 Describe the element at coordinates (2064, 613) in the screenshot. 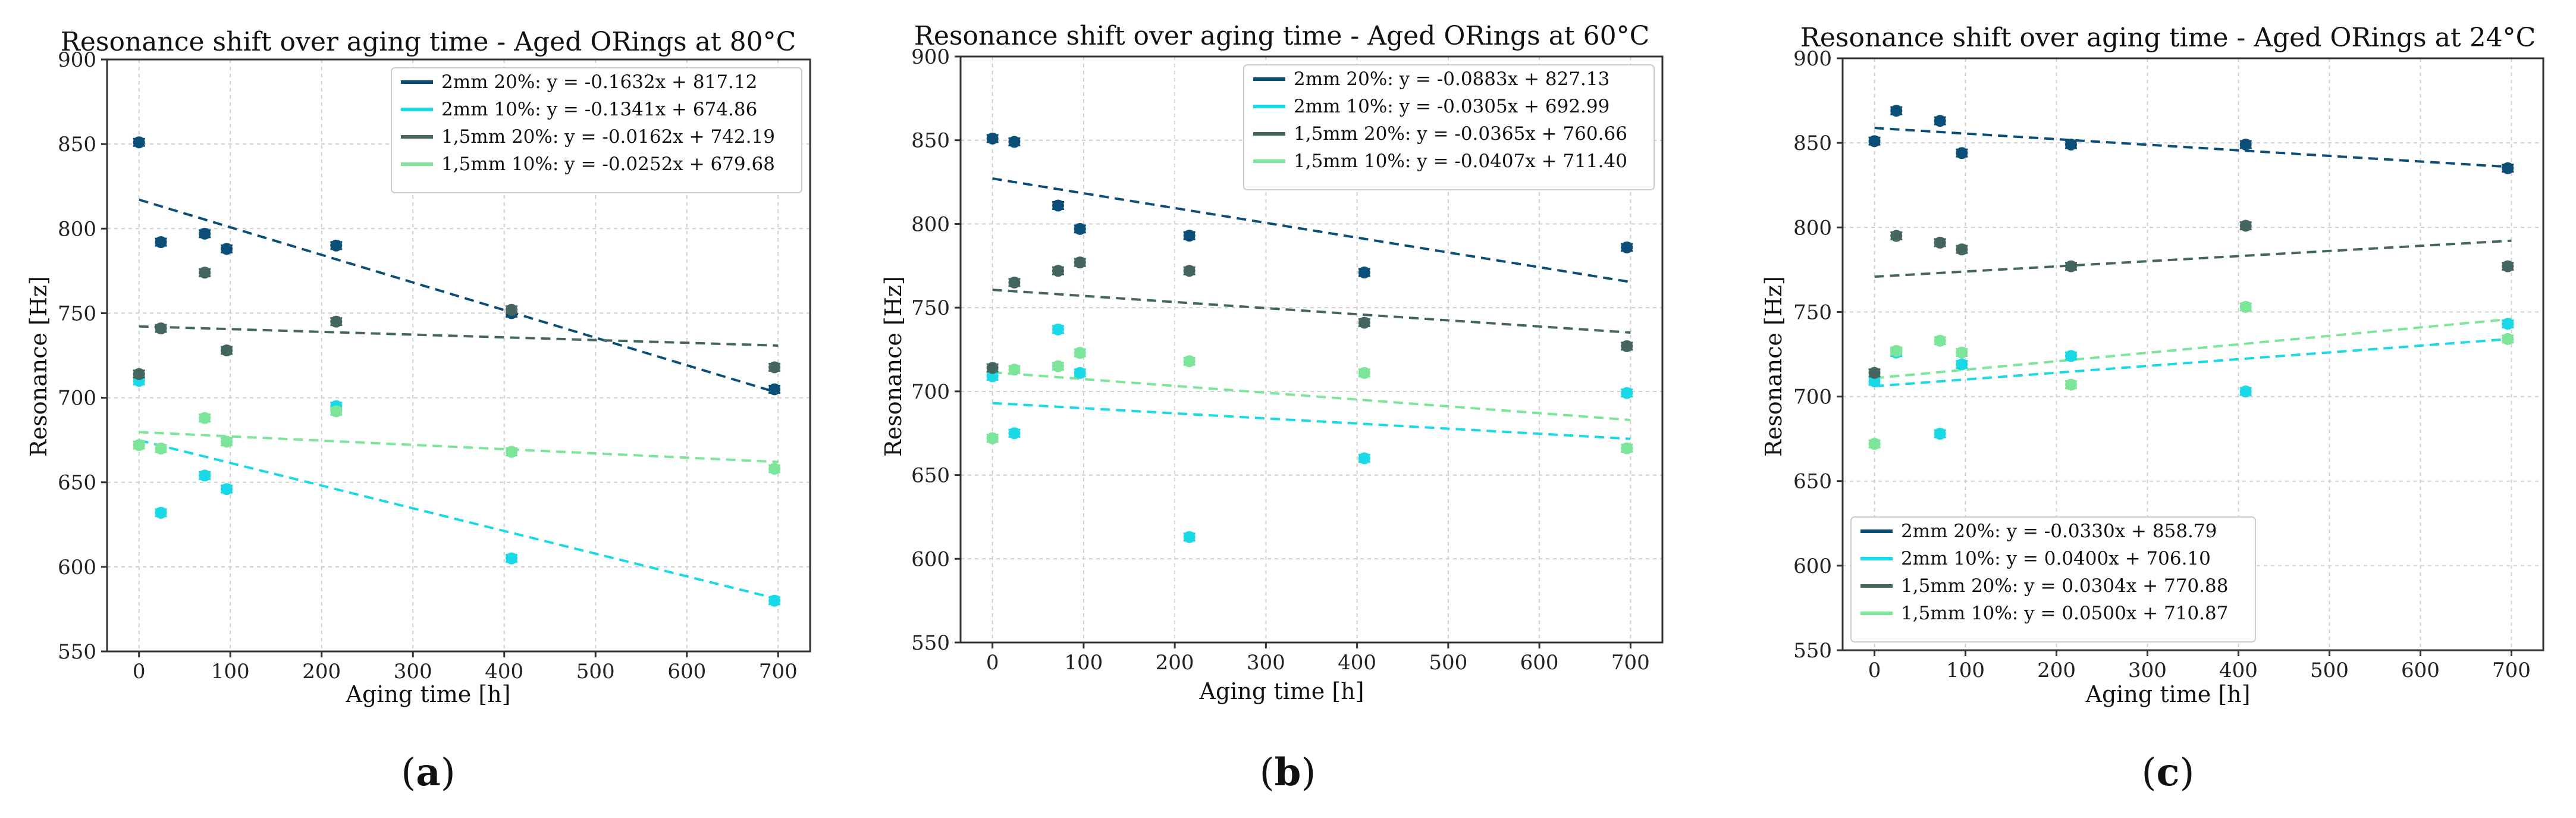

I see `legend-entry: 1,5mm 10%: y = 0.0500x + 710.87` at that location.